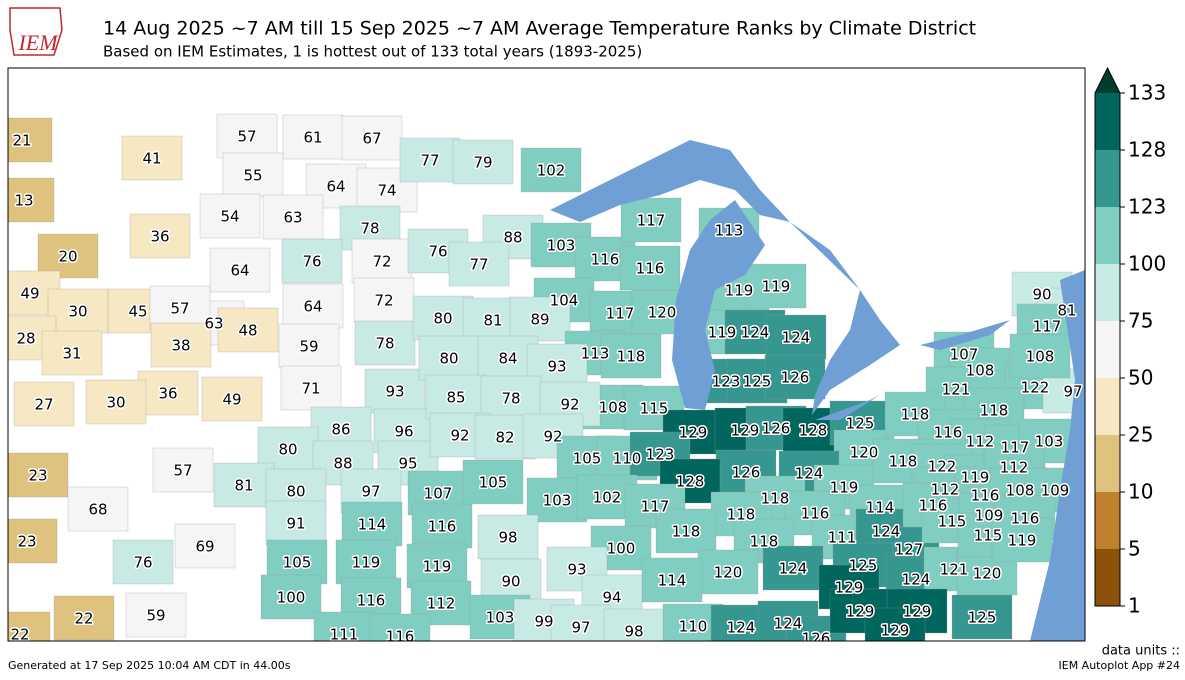 This screenshot has height=680, width=1185. Describe the element at coordinates (1107, 336) in the screenshot. I see `colorbar-outline` at that location.